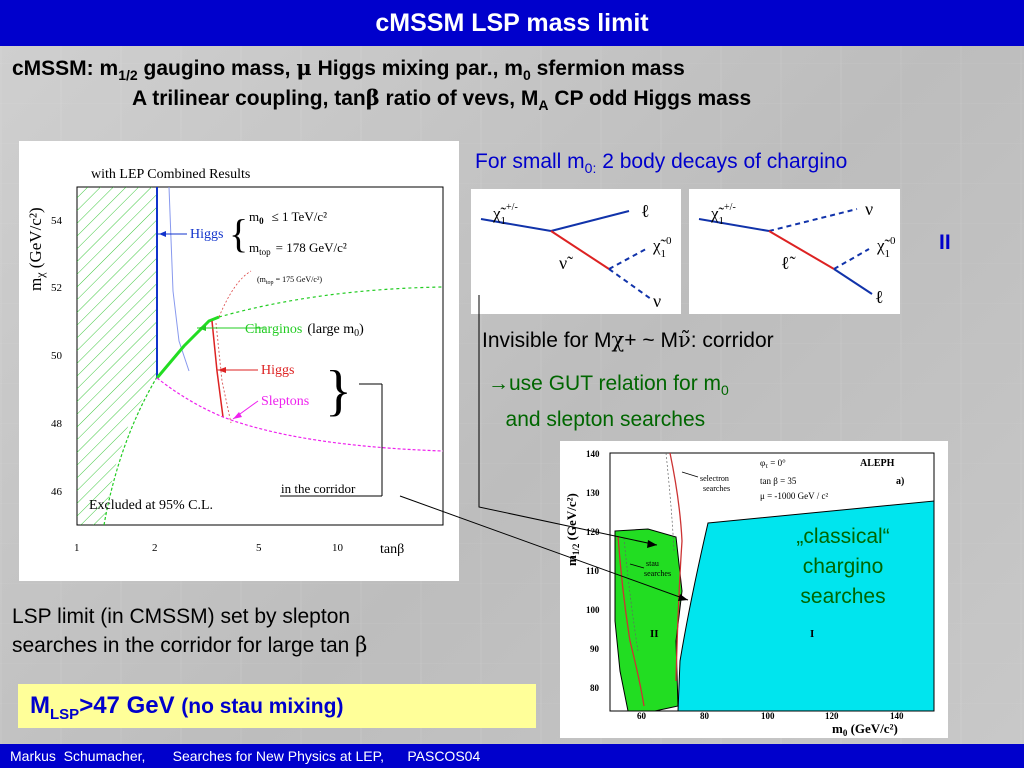 This screenshot has height=768, width=1024. I want to click on x-tick-5: 5, so click(259, 548).